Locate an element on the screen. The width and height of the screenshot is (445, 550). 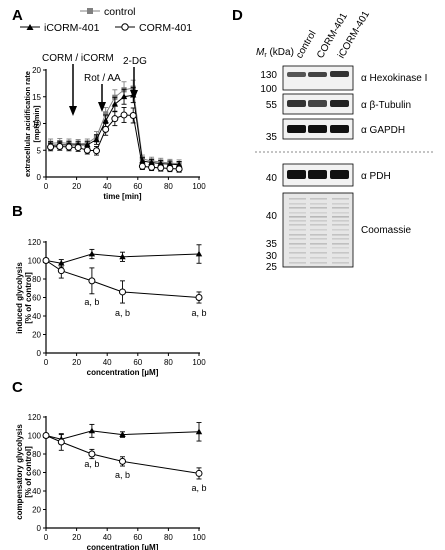
marker-35-coomassie: 35 is located at coordinates (272, 244).